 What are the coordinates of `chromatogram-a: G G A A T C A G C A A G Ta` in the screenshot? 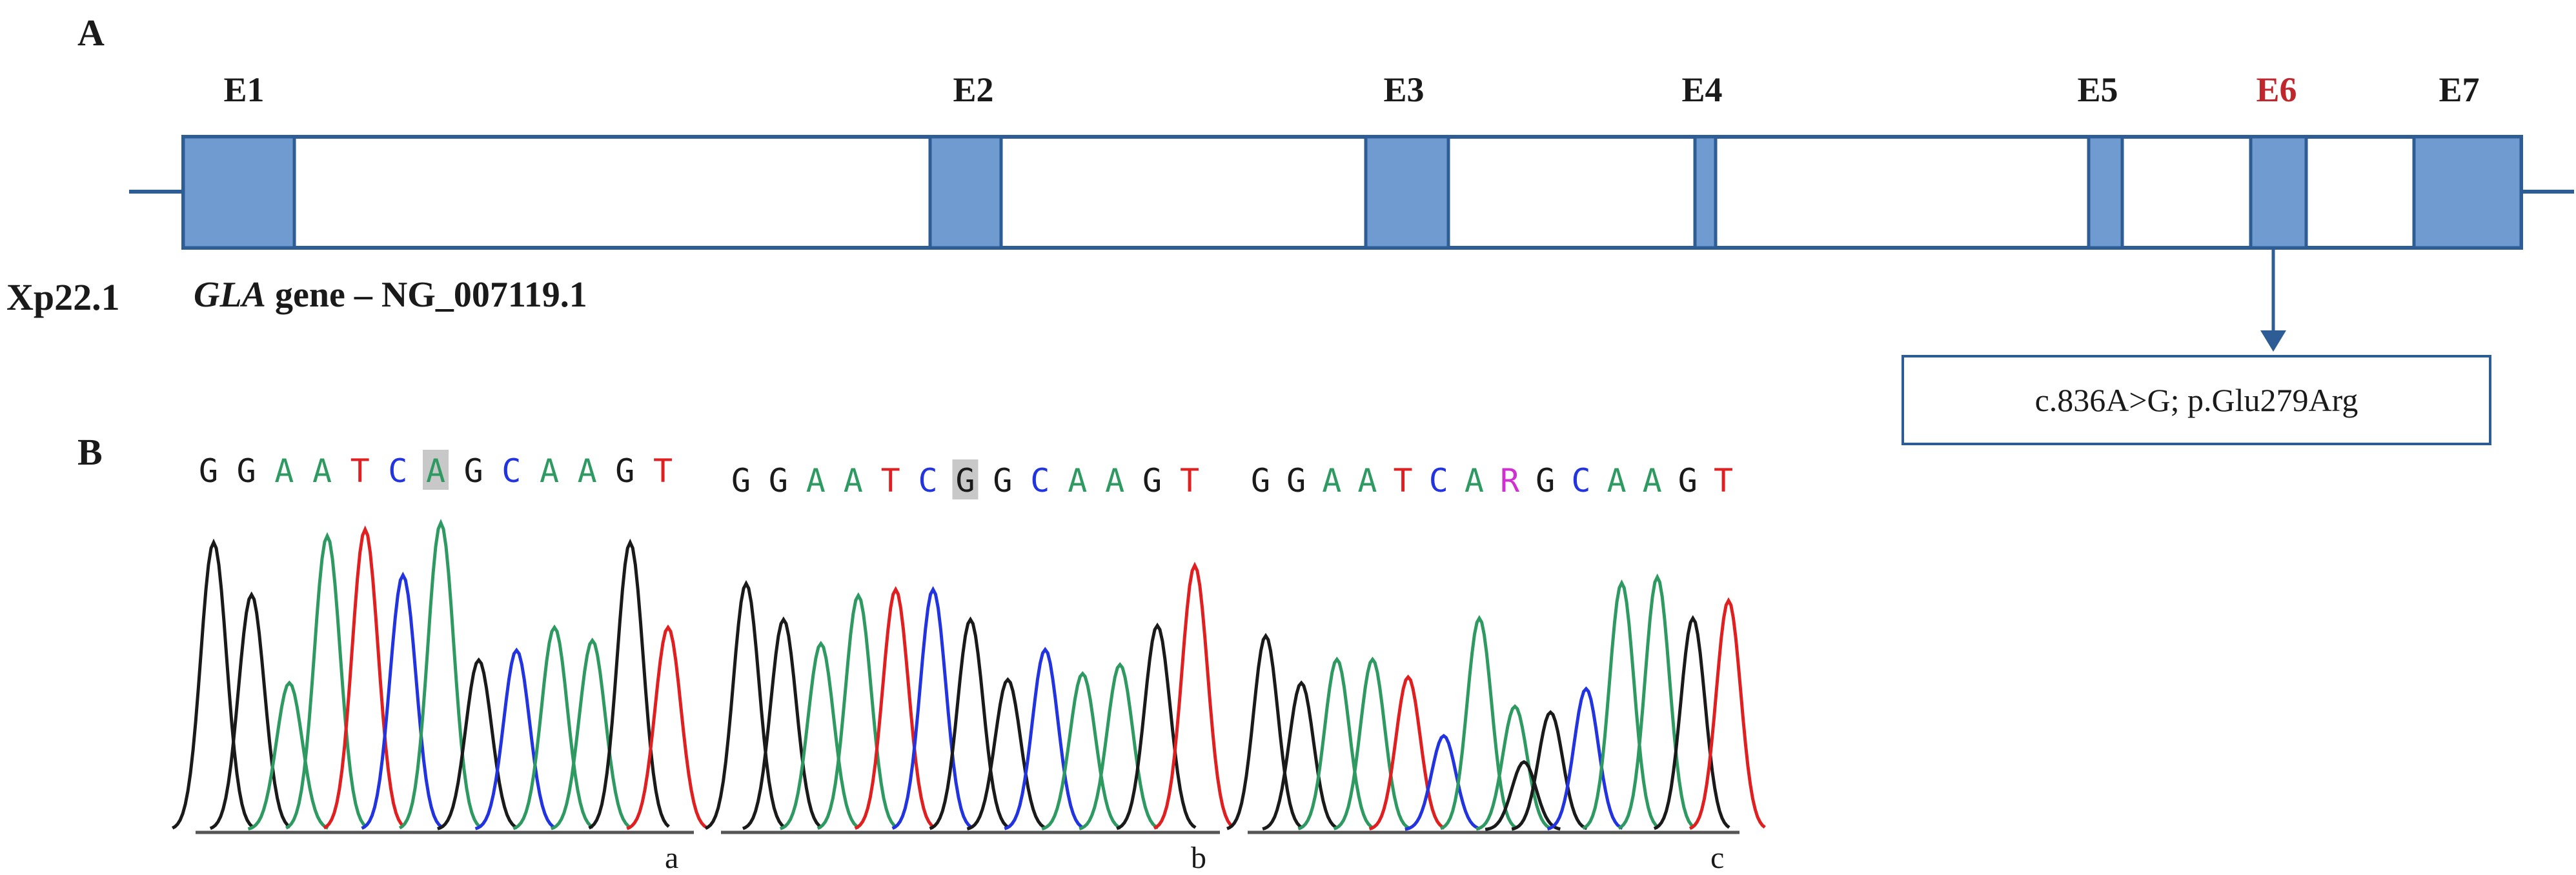 It's located at (439, 662).